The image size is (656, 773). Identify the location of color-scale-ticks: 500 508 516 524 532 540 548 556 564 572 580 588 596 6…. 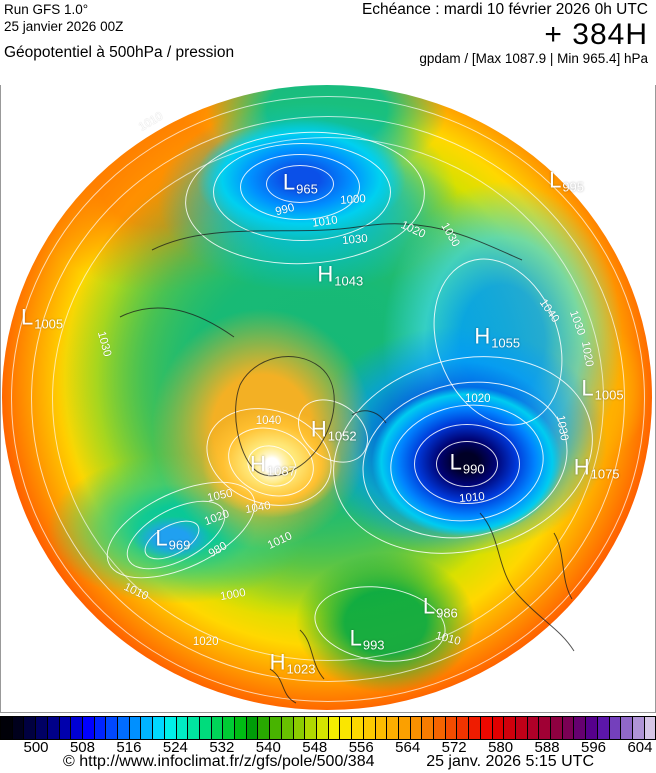
(328, 747).